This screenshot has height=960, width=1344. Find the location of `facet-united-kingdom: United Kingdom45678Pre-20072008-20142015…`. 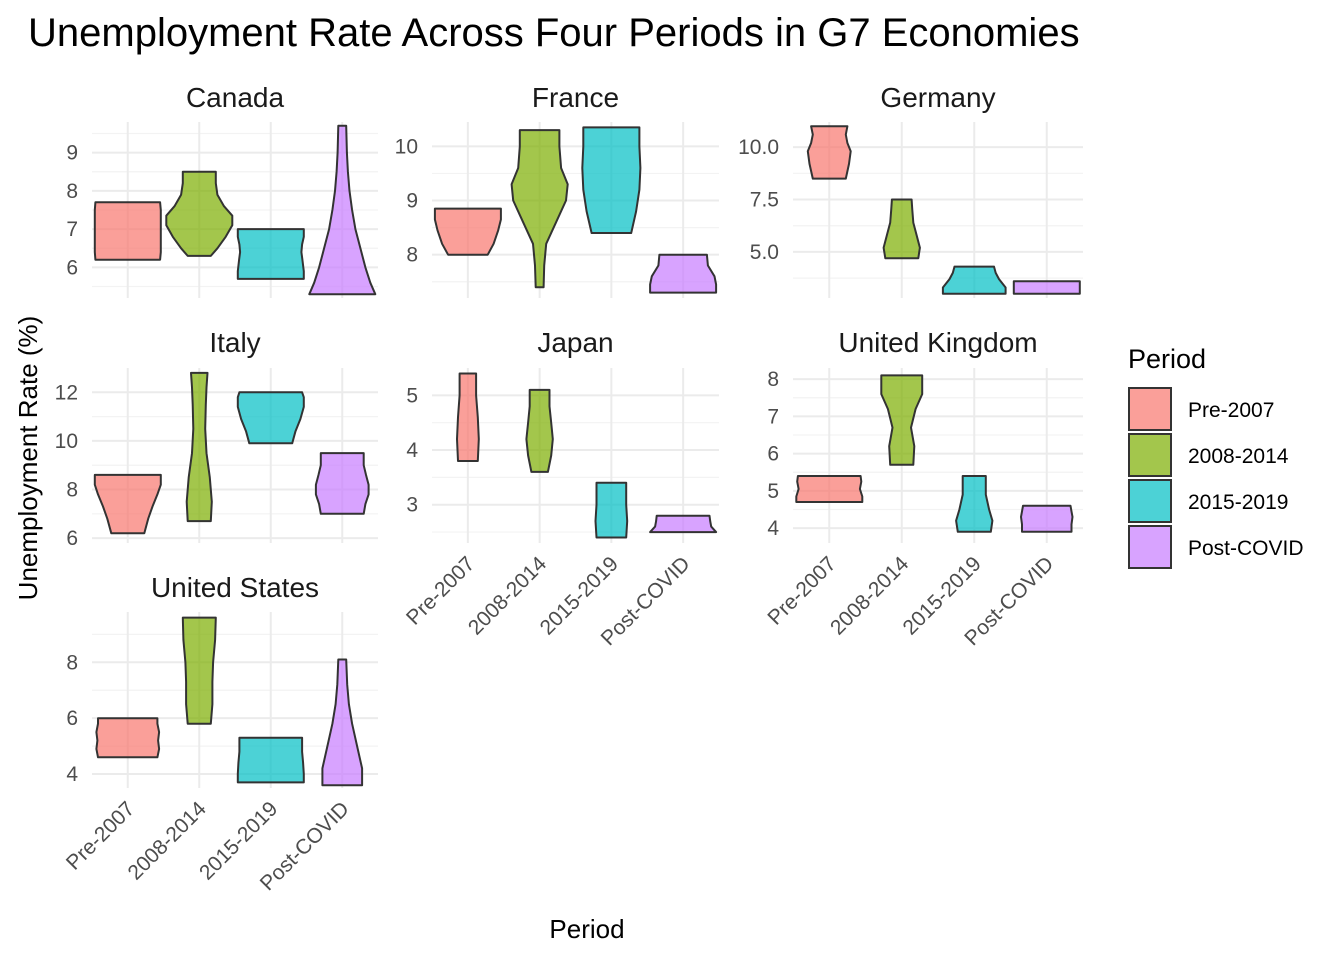

facet-united-kingdom: United Kingdom45678Pre-20072008-20142015… is located at coordinates (923, 488).